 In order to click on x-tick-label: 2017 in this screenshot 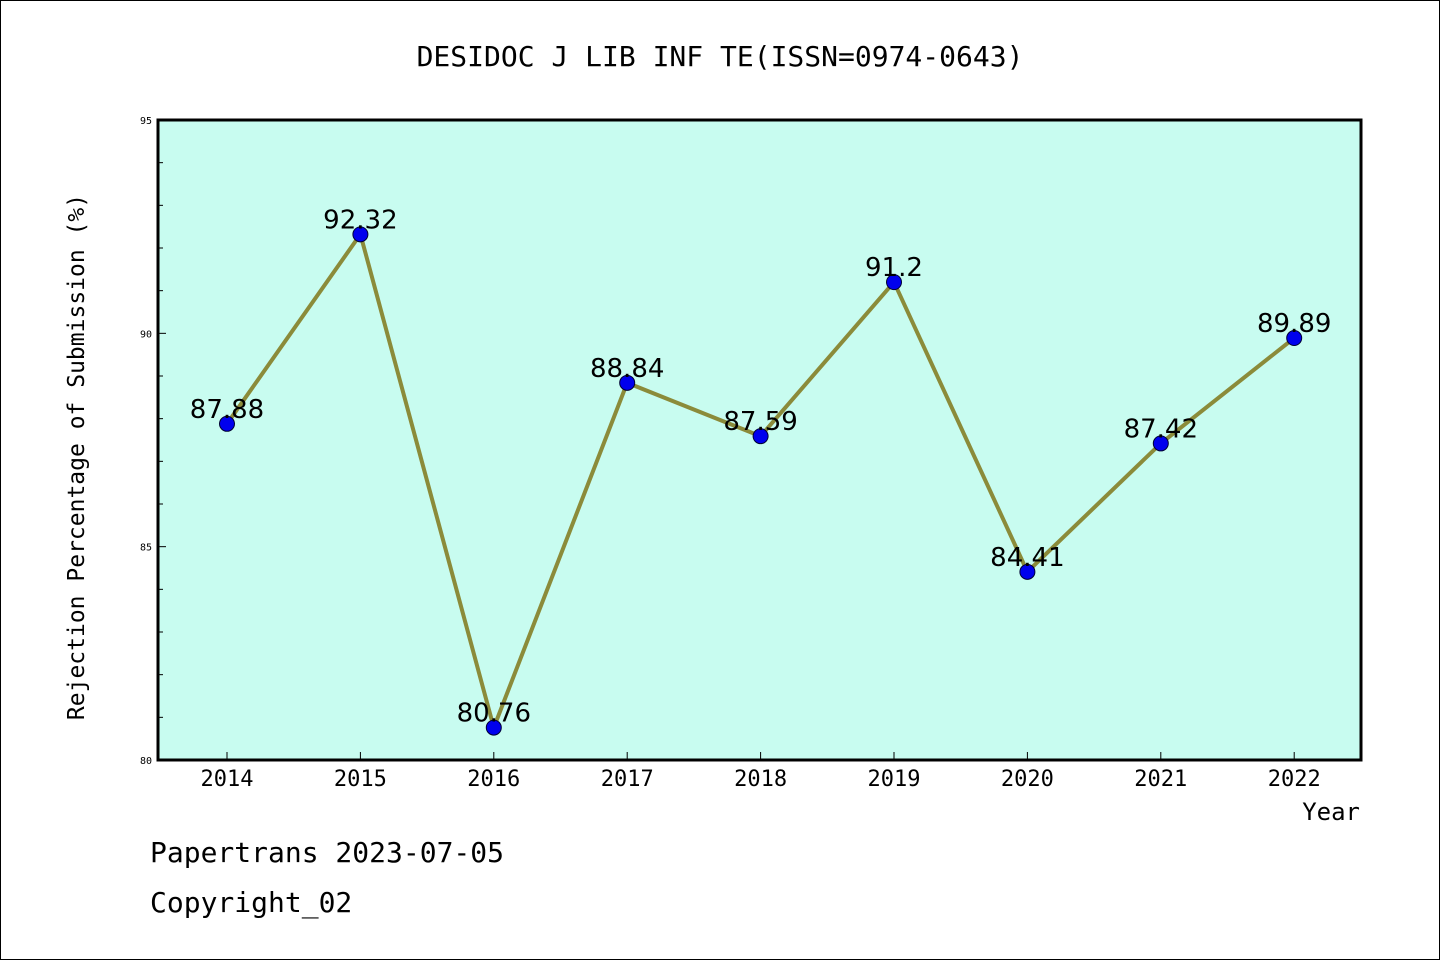, I will do `click(627, 779)`.